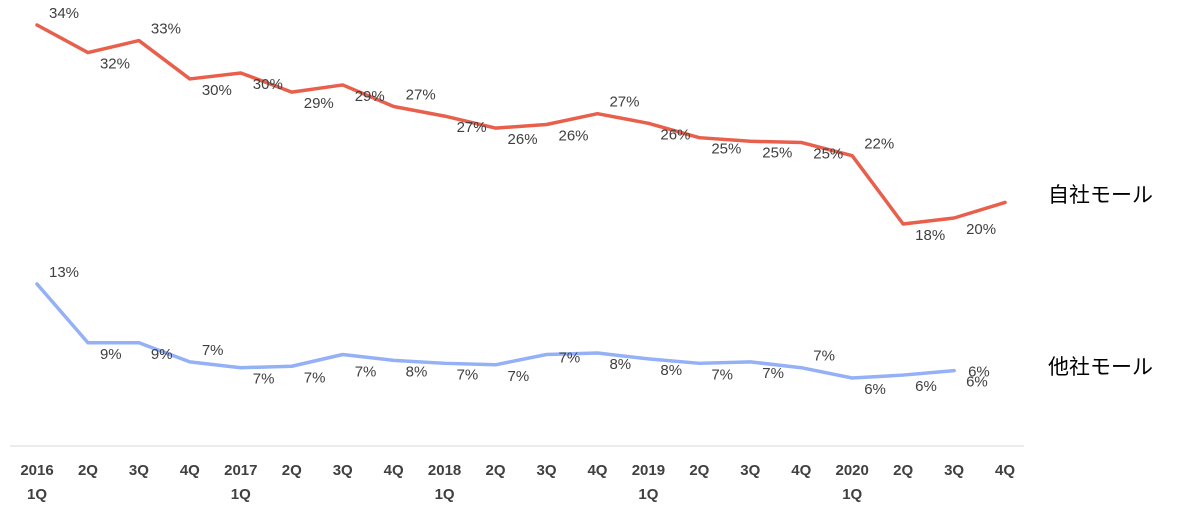 The height and width of the screenshot is (517, 1184). What do you see at coordinates (852, 470) in the screenshot?
I see `x-tick-label: 2020` at bounding box center [852, 470].